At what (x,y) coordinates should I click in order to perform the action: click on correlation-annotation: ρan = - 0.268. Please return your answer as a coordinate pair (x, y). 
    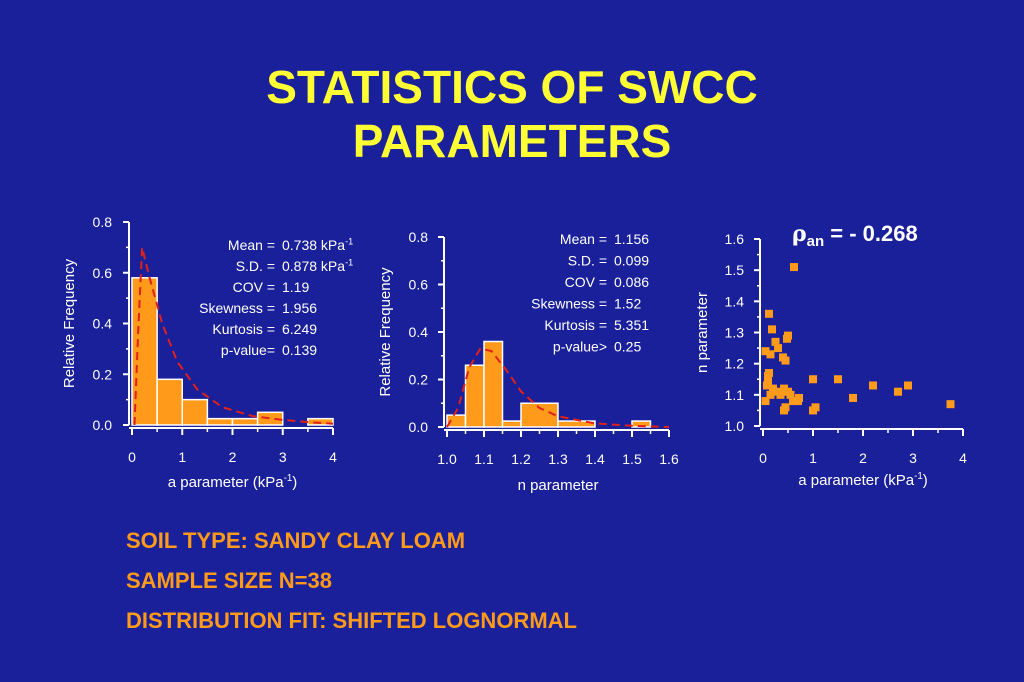
    Looking at the image, I should click on (855, 235).